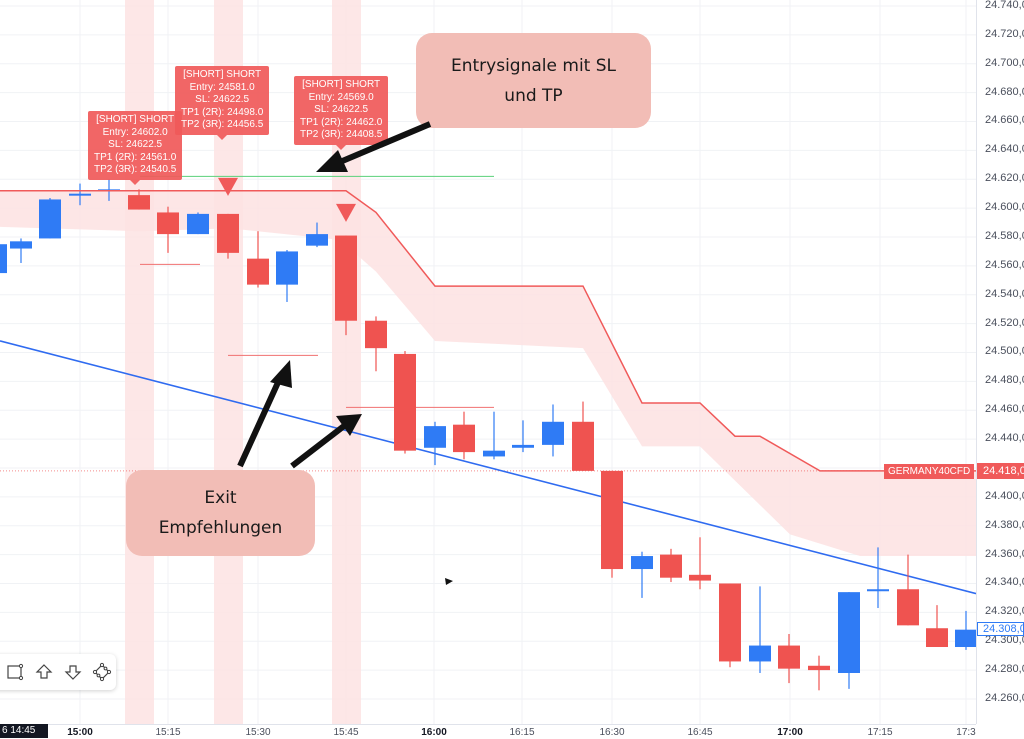  What do you see at coordinates (1004, 611) in the screenshot?
I see `price-tick-label: 24.320,0` at bounding box center [1004, 611].